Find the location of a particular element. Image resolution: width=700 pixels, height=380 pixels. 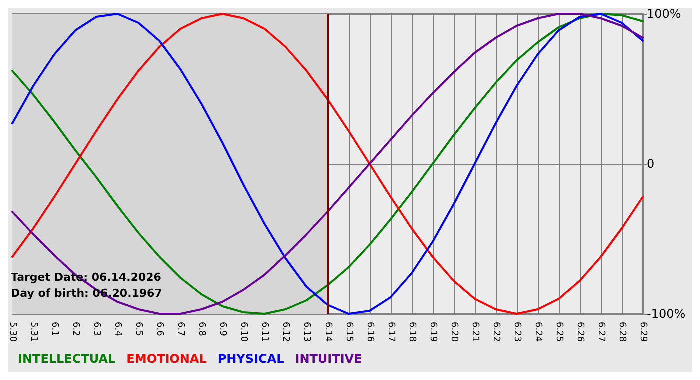

x-tick-label: 6.4 is located at coordinates (117, 329).